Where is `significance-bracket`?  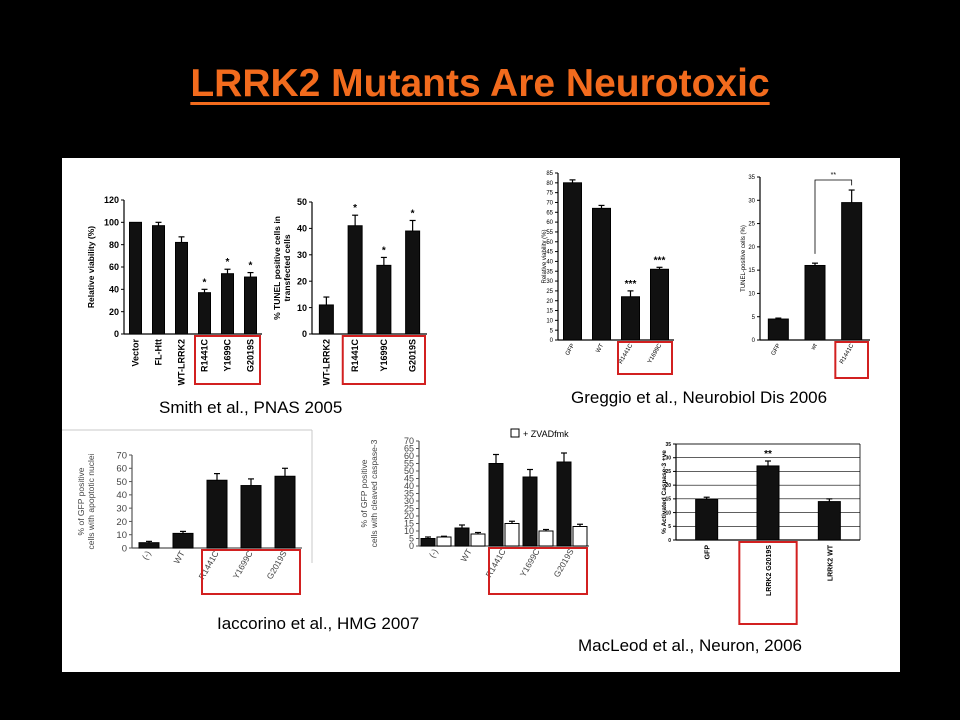
significance-bracket is located at coordinates (833, 216).